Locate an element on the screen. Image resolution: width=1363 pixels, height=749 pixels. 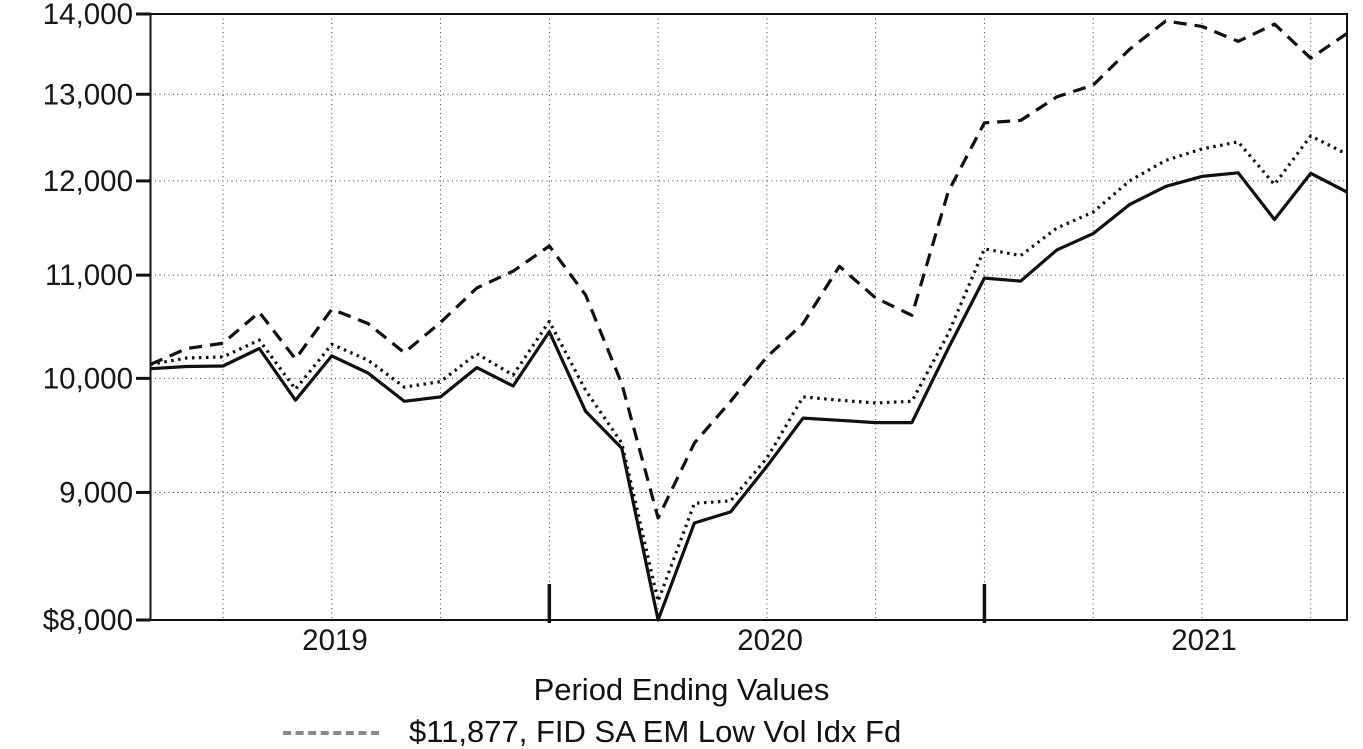
legend-line-marker is located at coordinates (331, 733).